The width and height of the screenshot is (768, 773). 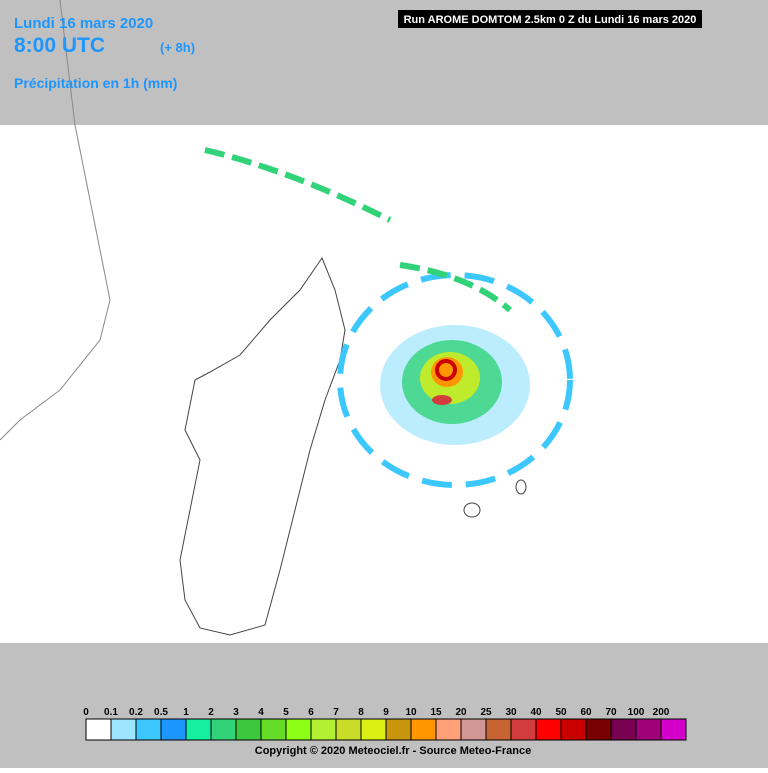 I want to click on reunion, so click(x=472, y=510).